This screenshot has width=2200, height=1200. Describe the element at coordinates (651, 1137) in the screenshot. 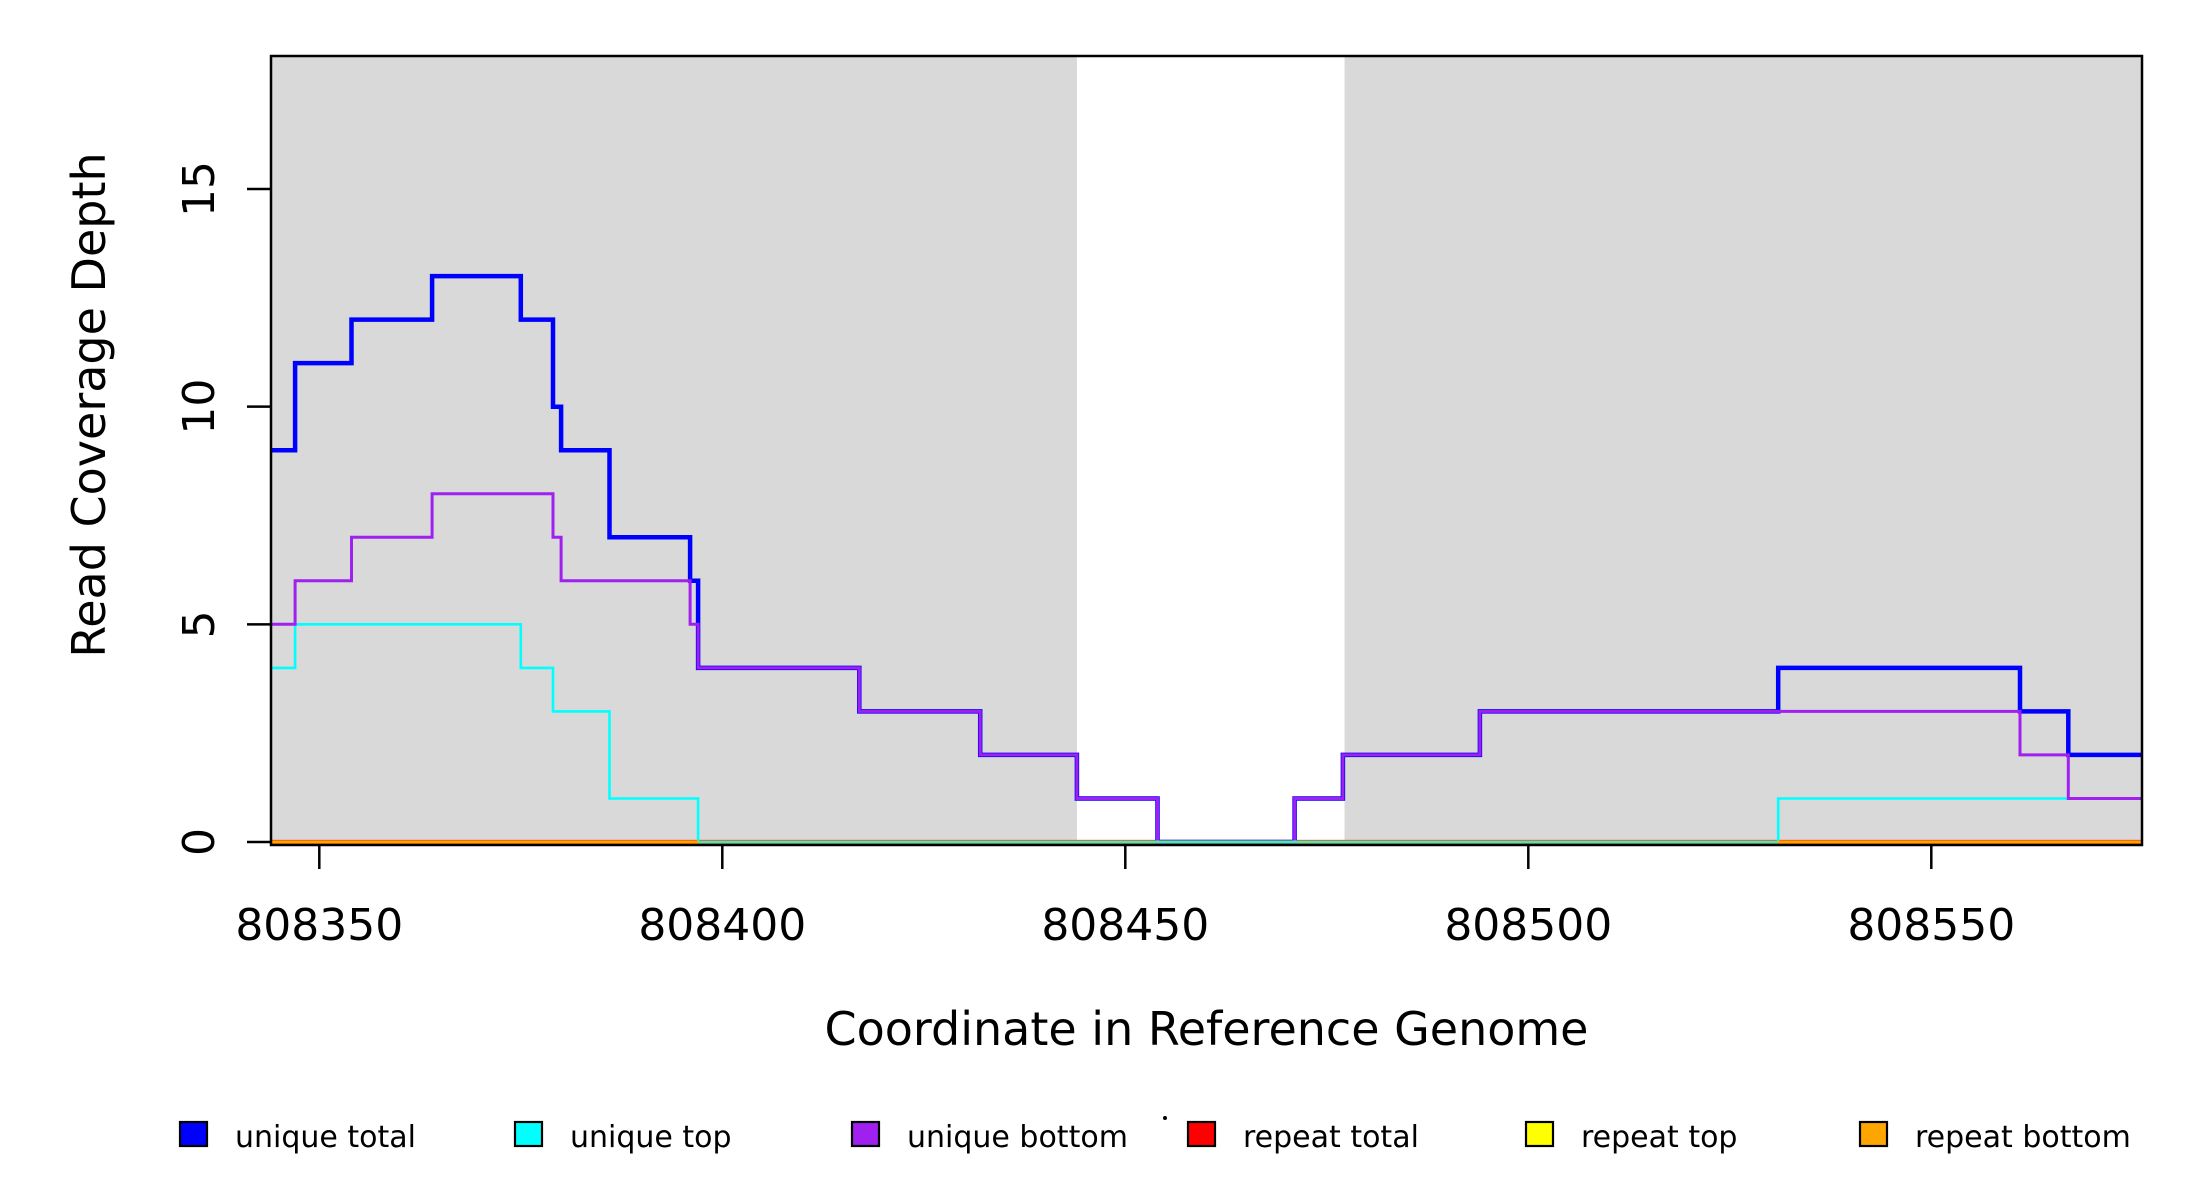

I see `legend-label-unique-top: unique top` at that location.